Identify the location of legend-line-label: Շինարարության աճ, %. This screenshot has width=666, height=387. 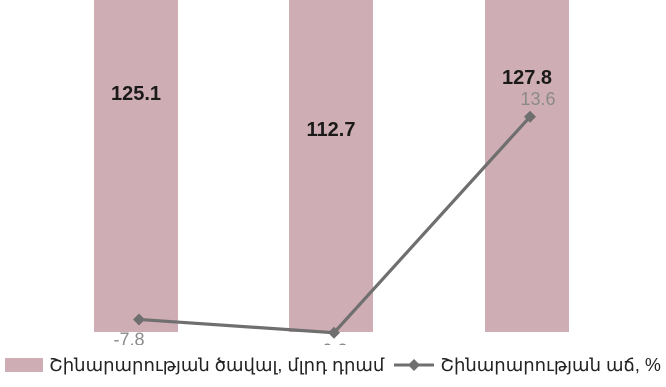
(550, 364).